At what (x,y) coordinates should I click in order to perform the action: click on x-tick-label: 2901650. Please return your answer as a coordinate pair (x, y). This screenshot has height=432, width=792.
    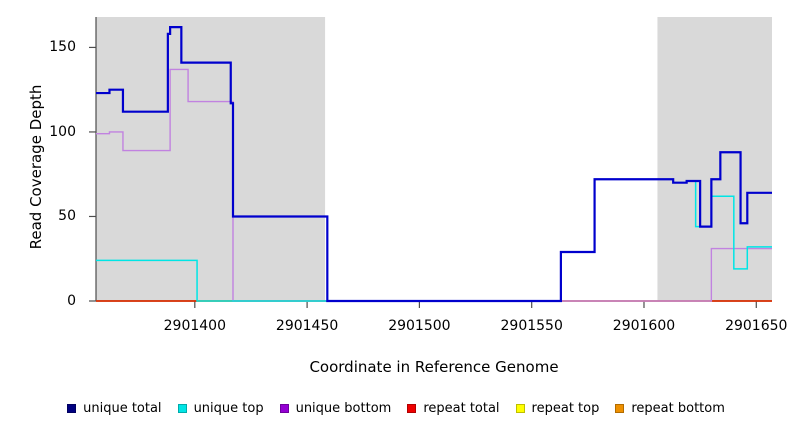
    Looking at the image, I should click on (756, 326).